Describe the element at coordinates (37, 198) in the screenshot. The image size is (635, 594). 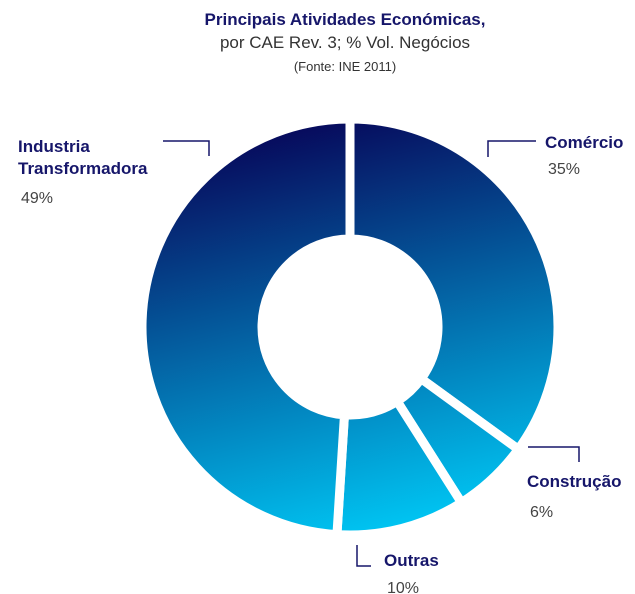
I see `value-label: 49%` at that location.